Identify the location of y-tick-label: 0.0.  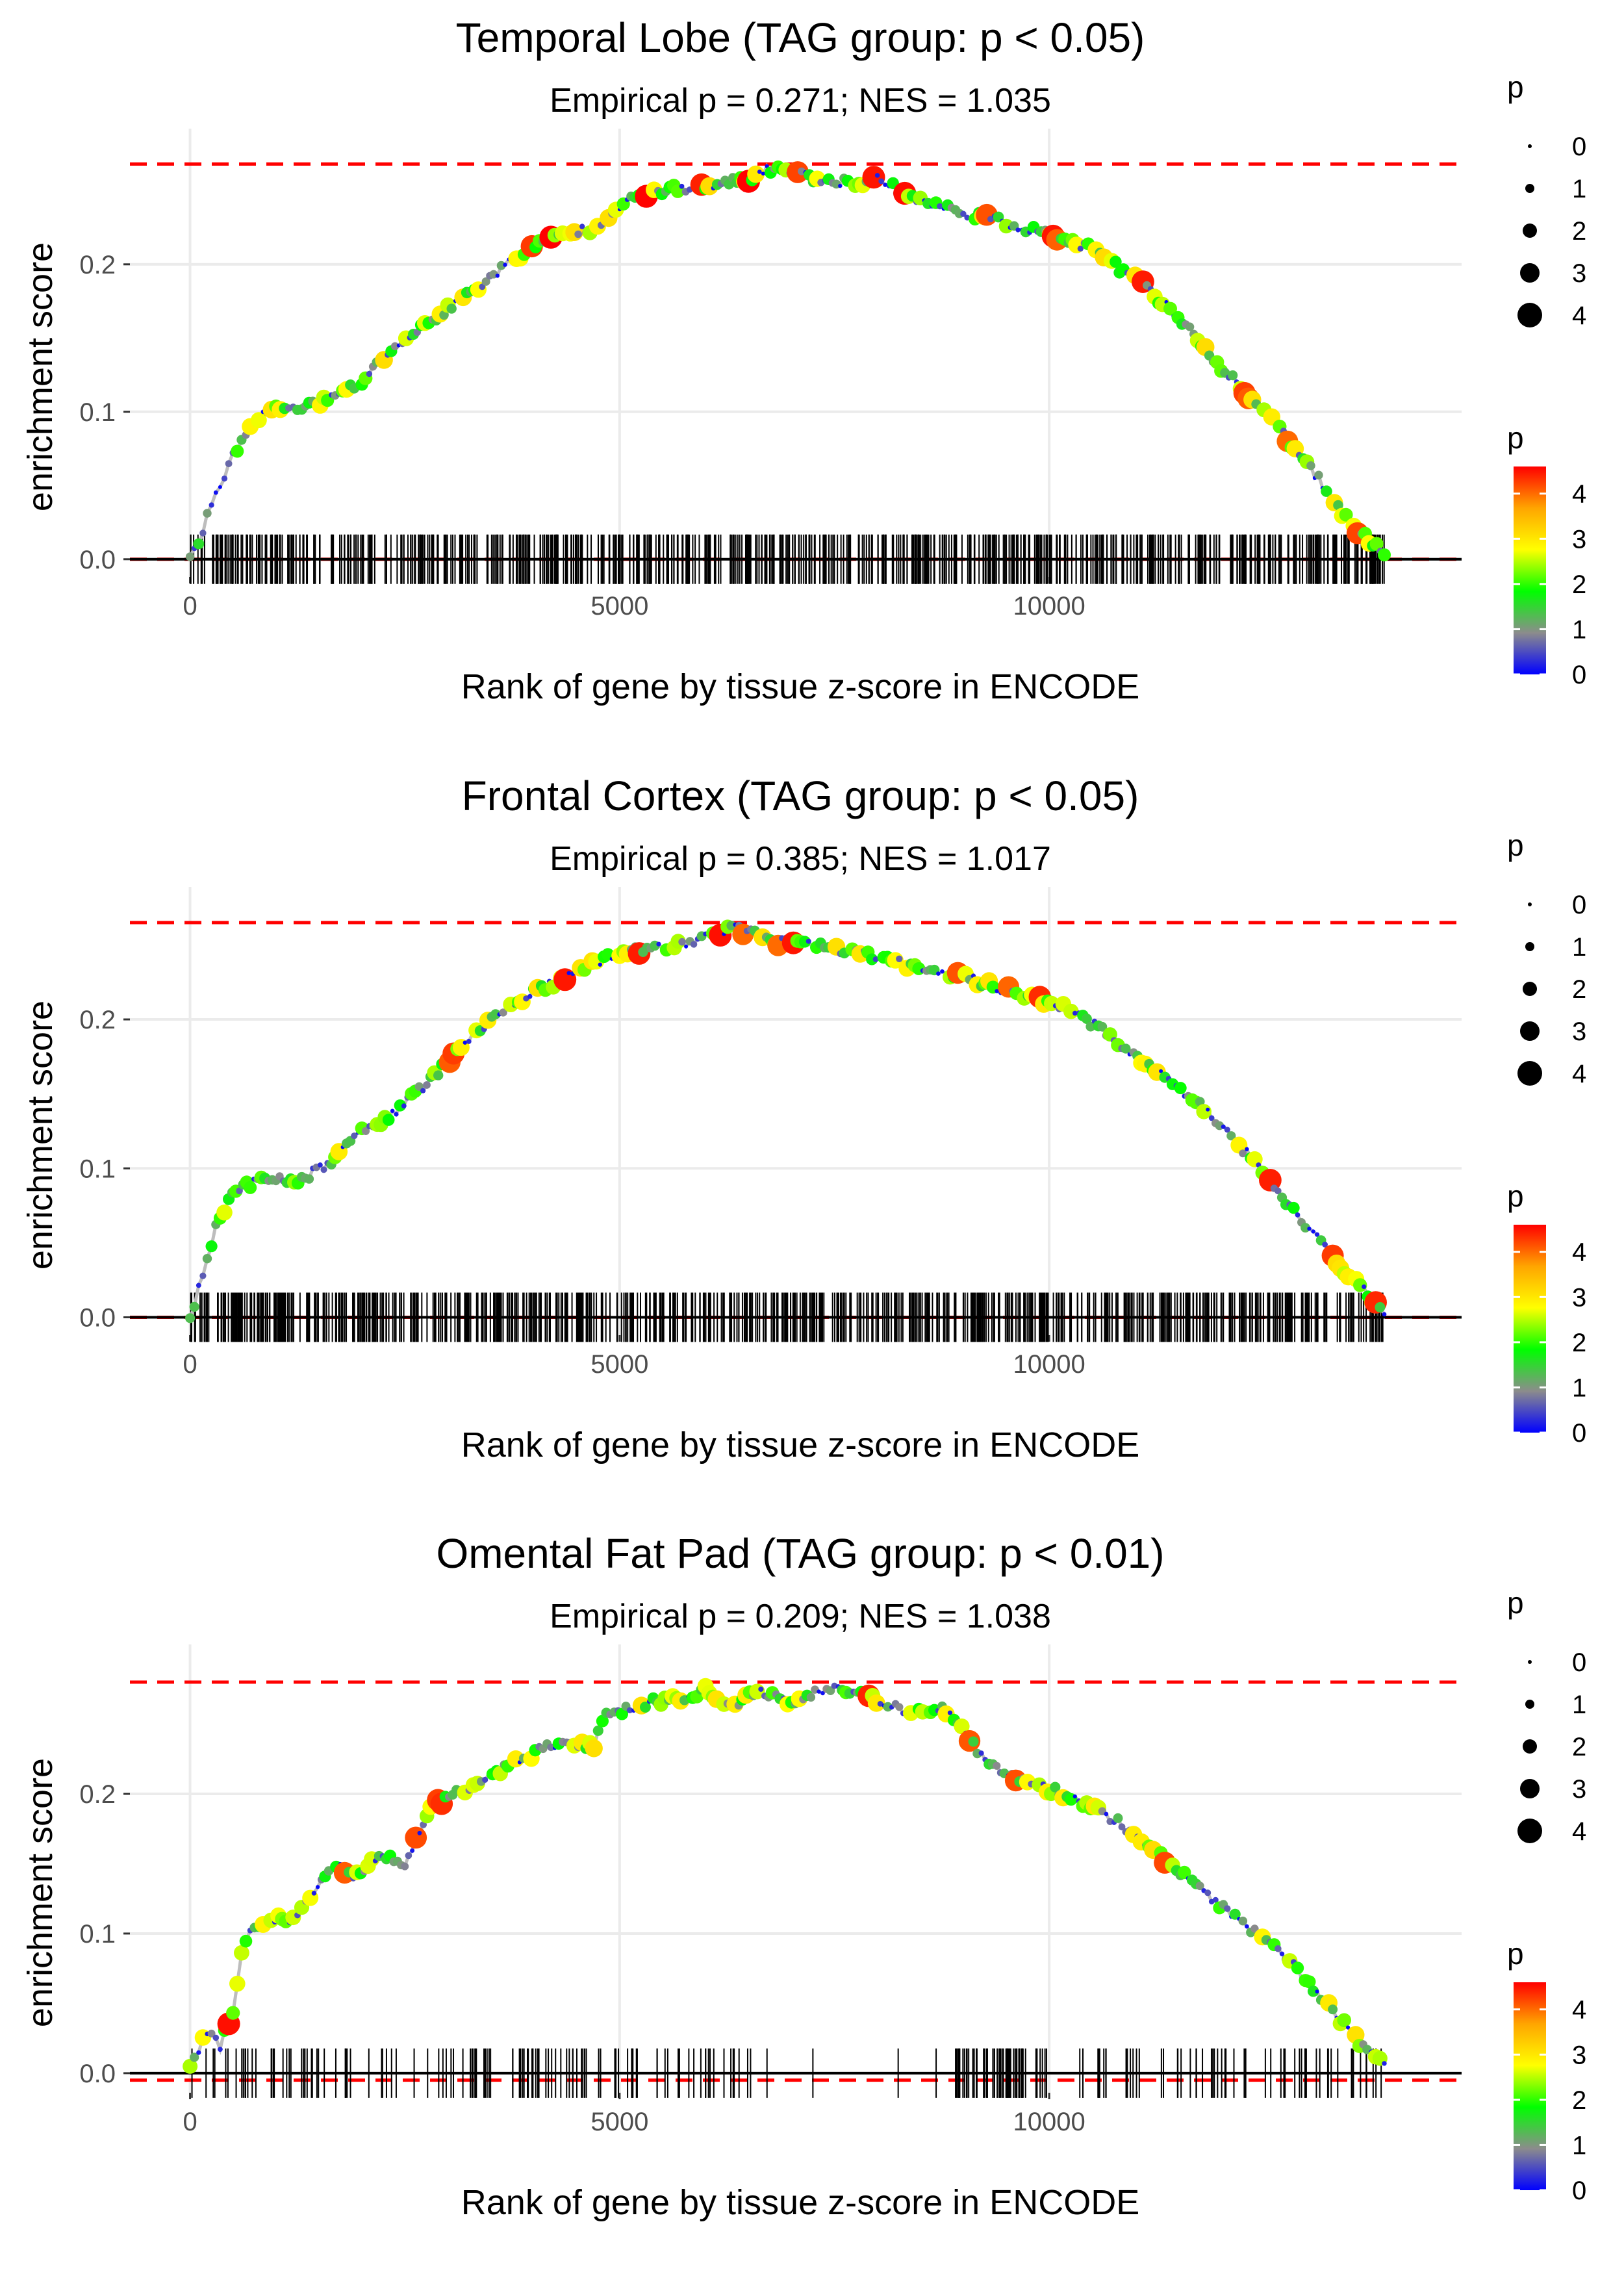
(97, 560).